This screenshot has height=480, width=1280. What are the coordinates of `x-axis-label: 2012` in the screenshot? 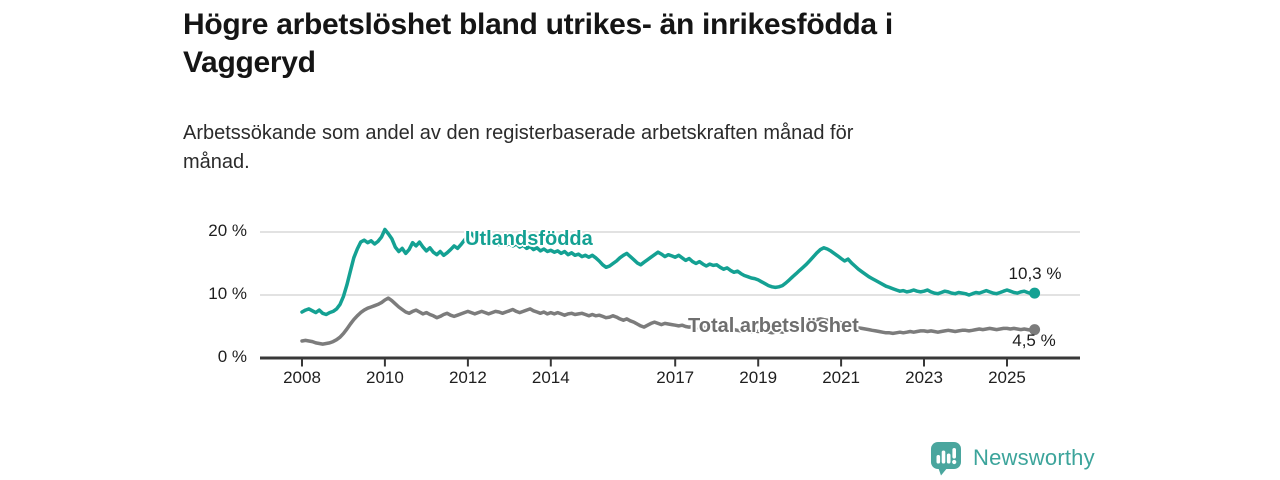 It's located at (467, 377).